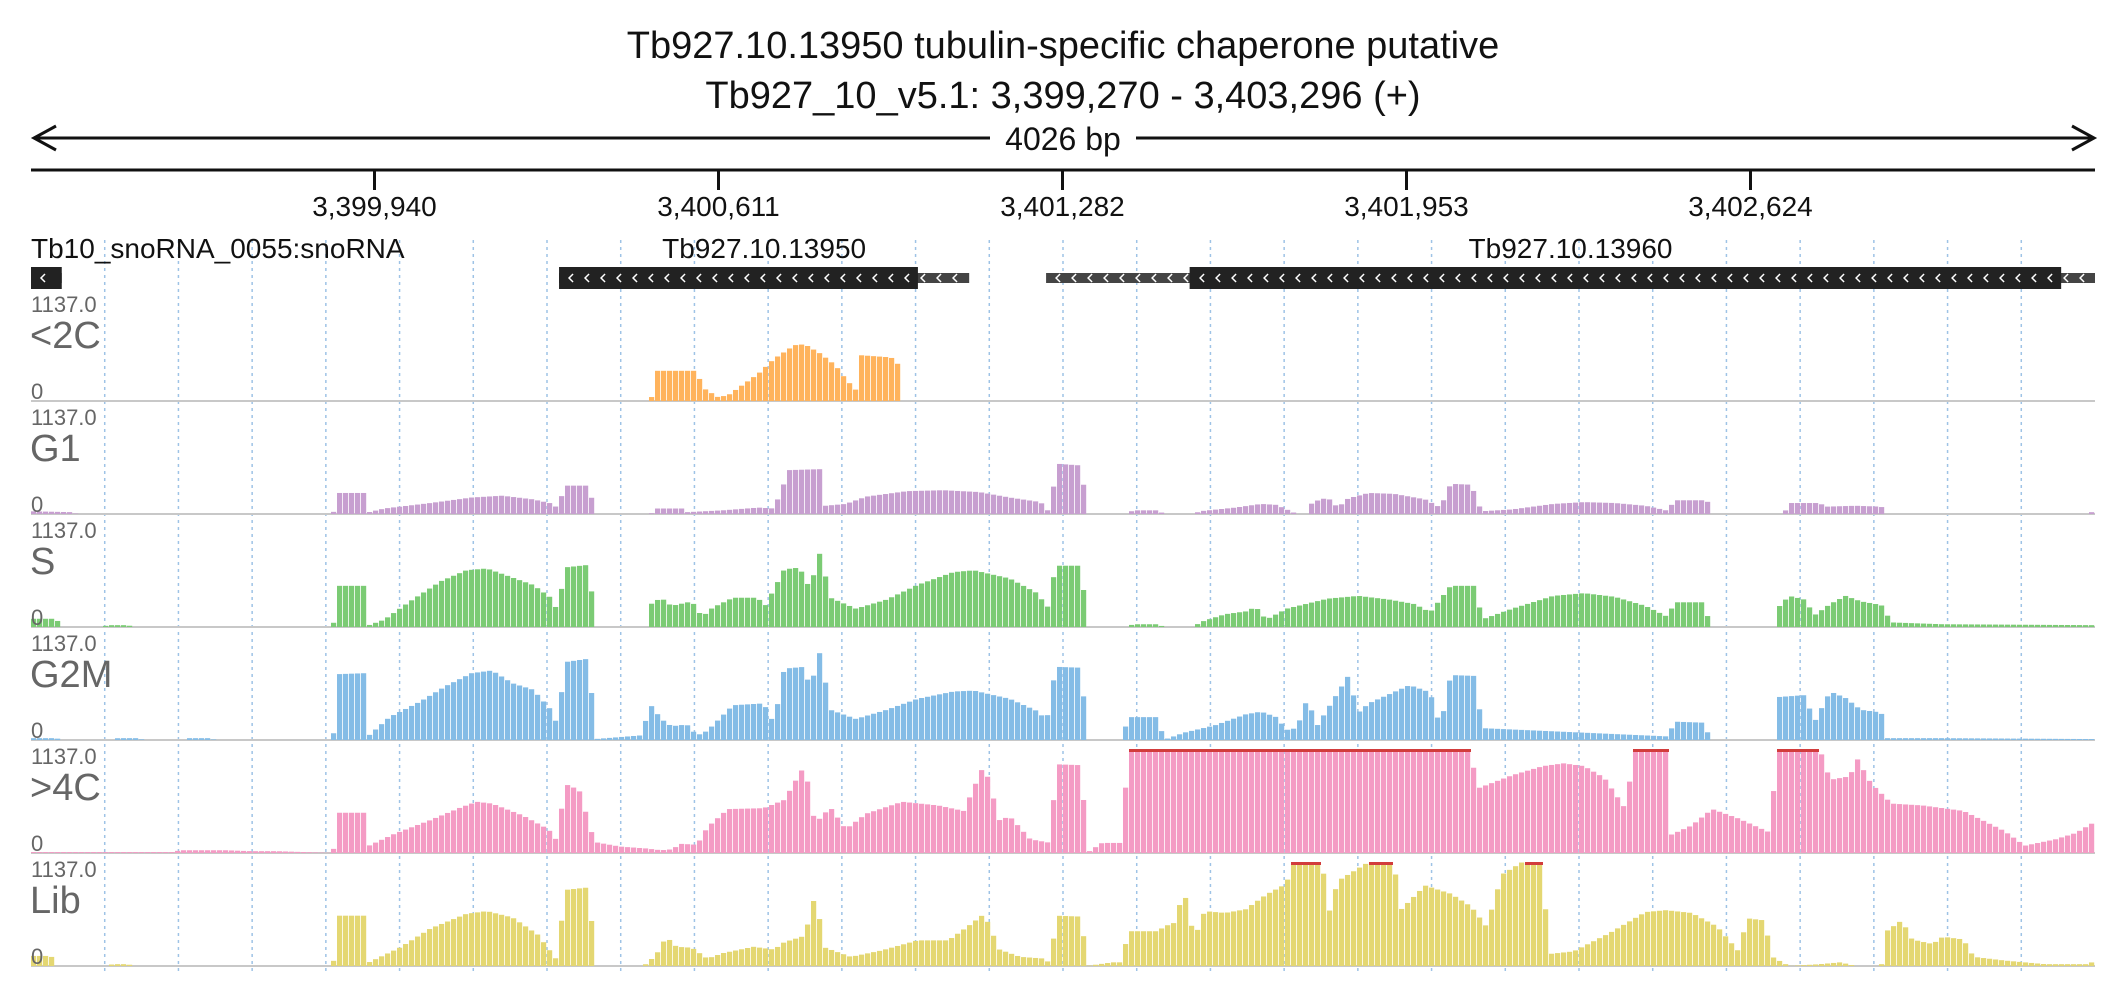  Describe the element at coordinates (43, 138) in the screenshot. I see `span-arrow-left` at that location.